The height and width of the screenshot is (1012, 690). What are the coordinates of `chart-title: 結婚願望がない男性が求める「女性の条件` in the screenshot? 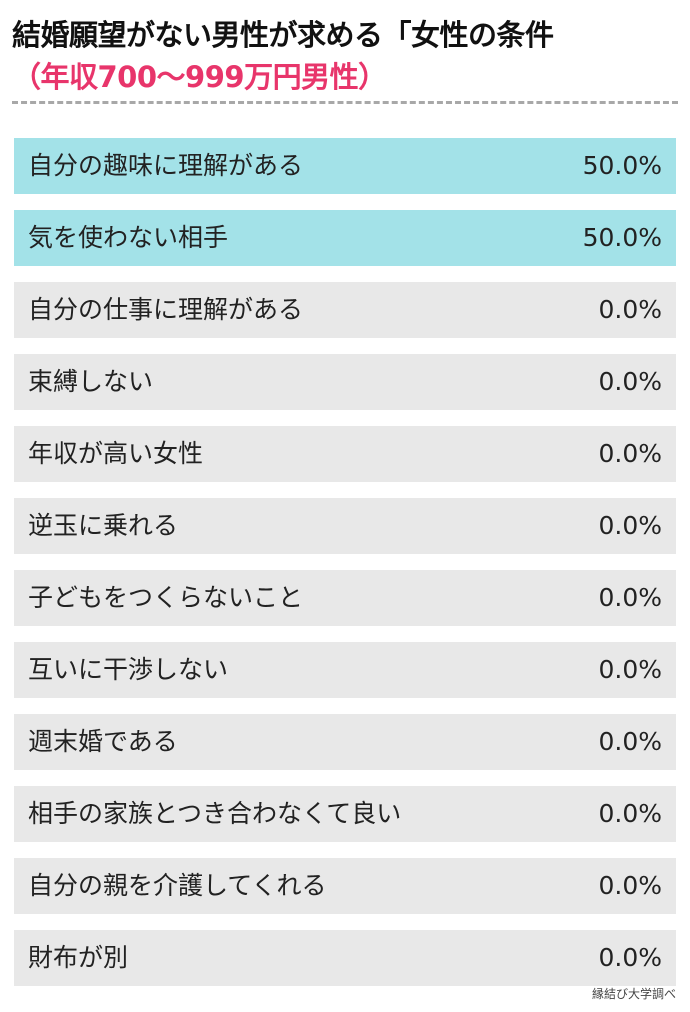 It's located at (283, 35).